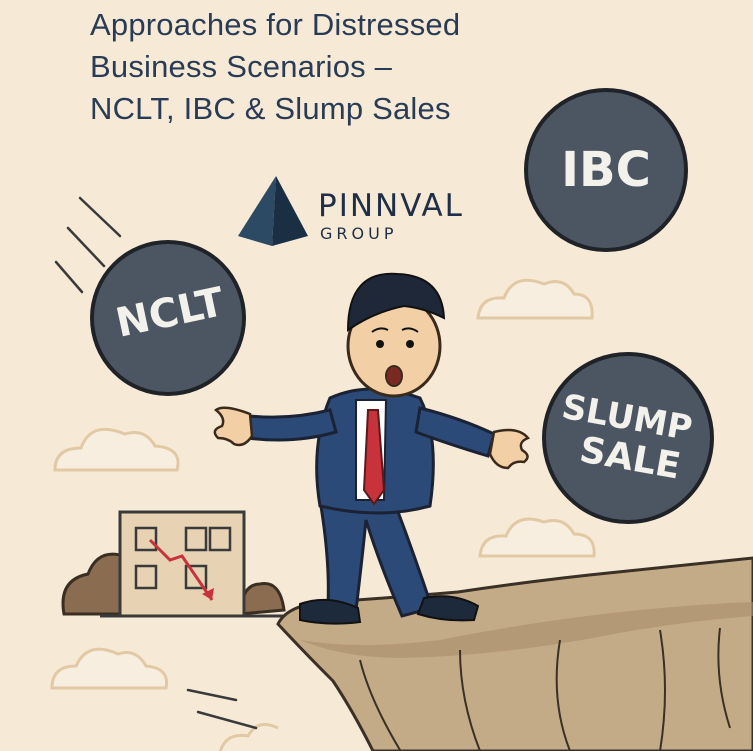  I want to click on title-line-1: Approaches for Distressed, so click(275, 24).